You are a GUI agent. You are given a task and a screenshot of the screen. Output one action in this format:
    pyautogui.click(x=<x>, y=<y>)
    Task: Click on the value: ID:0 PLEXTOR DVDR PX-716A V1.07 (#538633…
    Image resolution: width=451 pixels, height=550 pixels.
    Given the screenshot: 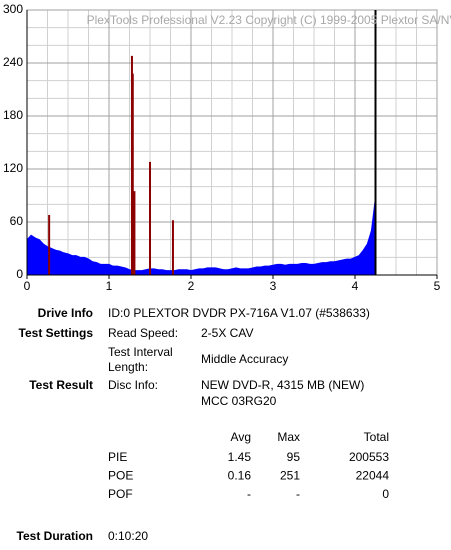 What is the action you would take?
    pyautogui.click(x=239, y=313)
    